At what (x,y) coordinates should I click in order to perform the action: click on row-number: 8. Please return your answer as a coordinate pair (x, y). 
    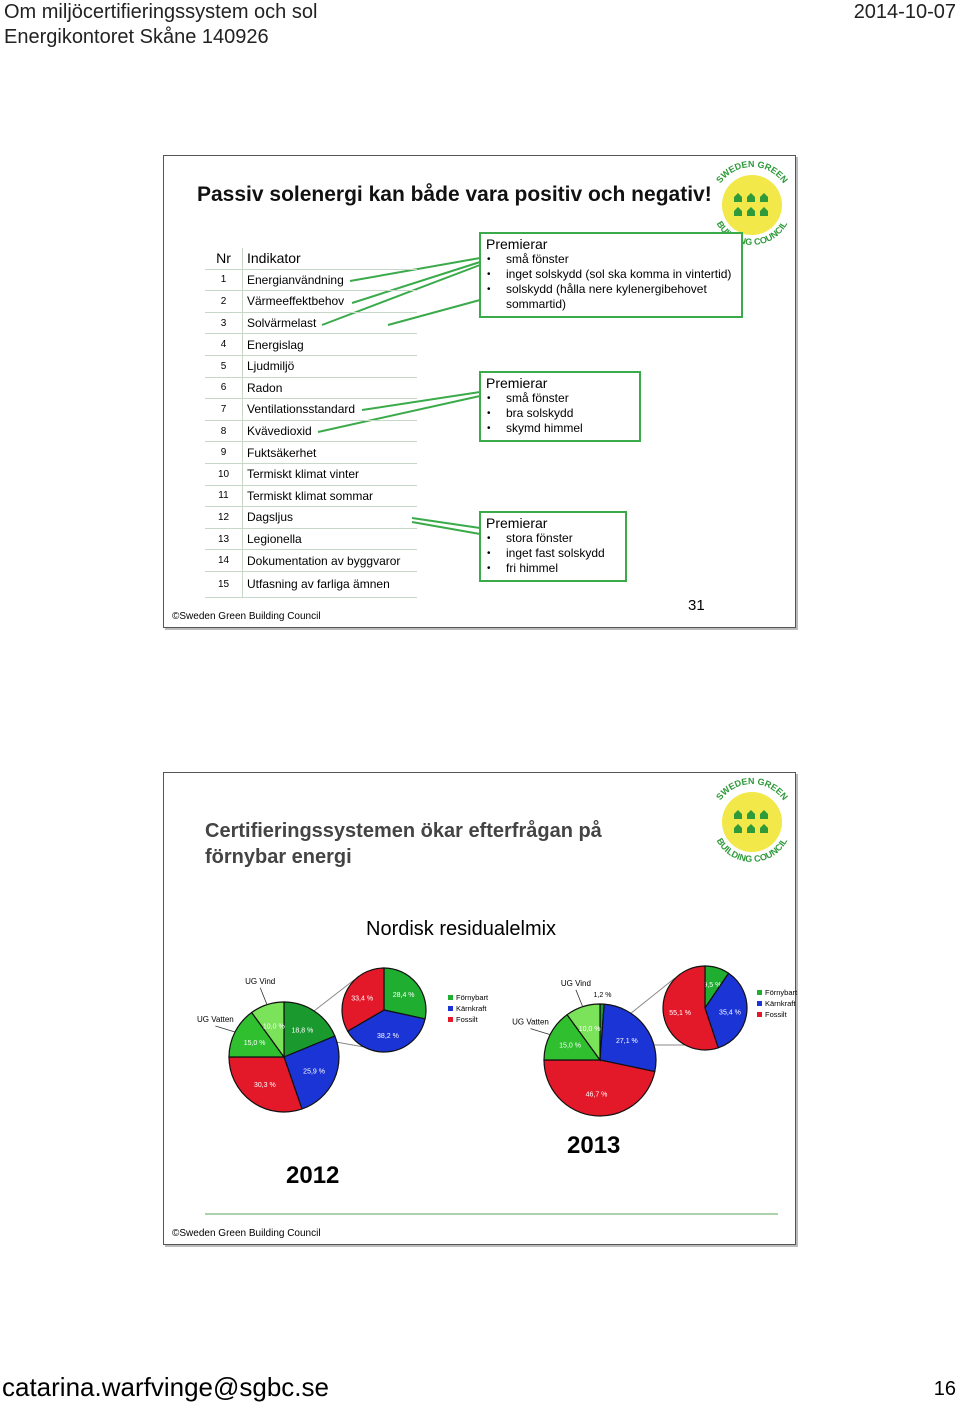
    Looking at the image, I should click on (224, 431).